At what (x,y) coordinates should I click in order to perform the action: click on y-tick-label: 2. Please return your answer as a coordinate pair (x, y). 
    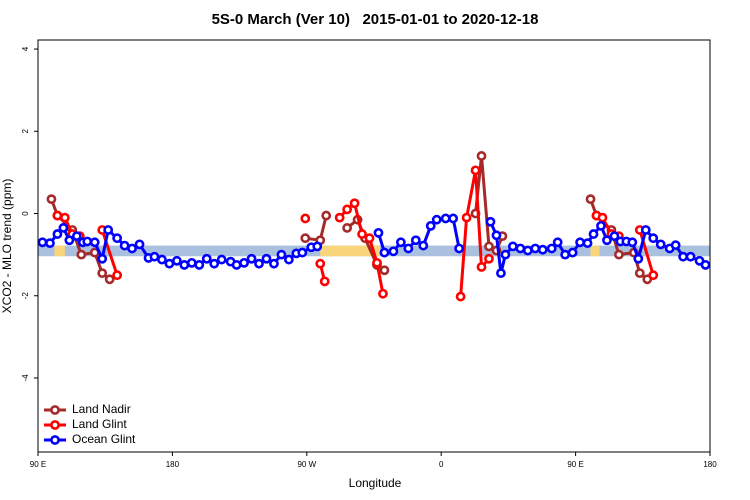
    Looking at the image, I should click on (25, 131).